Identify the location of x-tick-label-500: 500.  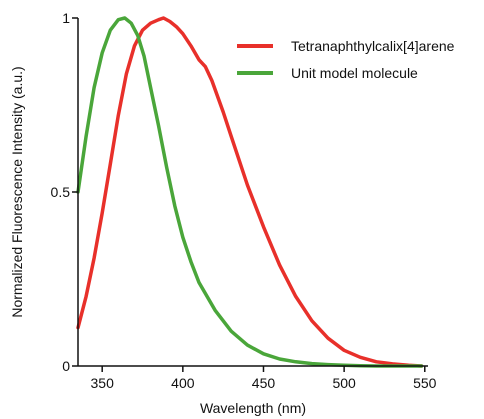
(344, 383).